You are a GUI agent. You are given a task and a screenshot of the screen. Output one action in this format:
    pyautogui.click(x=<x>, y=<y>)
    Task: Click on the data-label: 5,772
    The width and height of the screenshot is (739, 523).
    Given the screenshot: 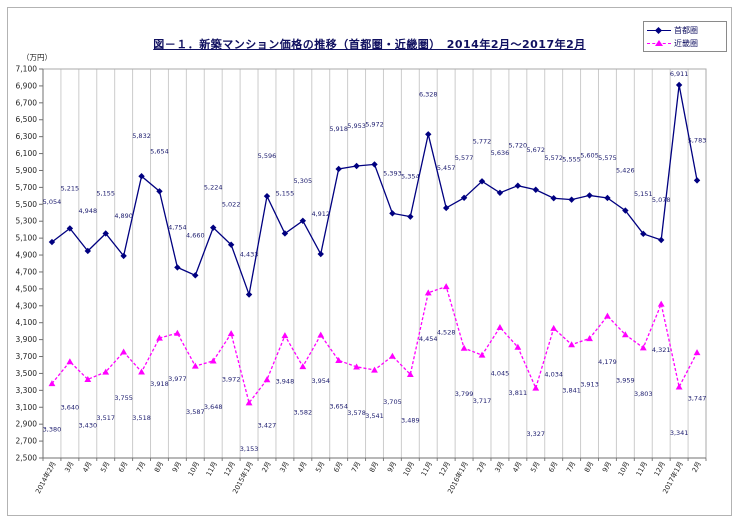 What is the action you would take?
    pyautogui.click(x=482, y=141)
    